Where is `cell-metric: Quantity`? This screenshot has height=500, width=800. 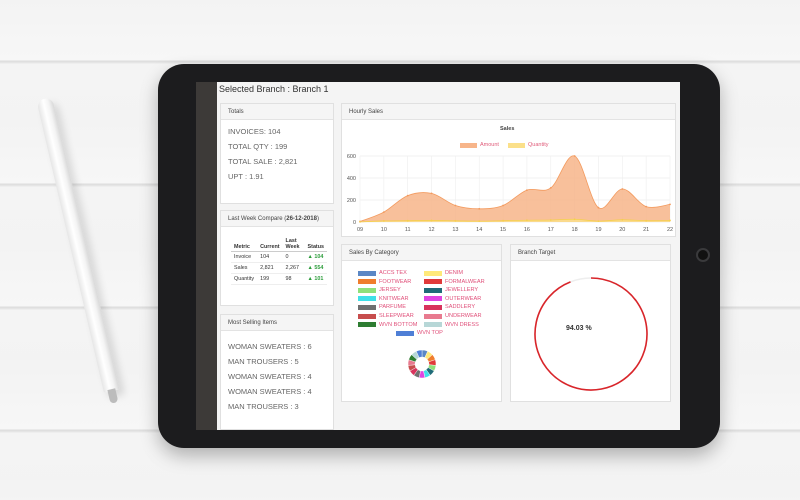 cell-metric: Quantity is located at coordinates (244, 279).